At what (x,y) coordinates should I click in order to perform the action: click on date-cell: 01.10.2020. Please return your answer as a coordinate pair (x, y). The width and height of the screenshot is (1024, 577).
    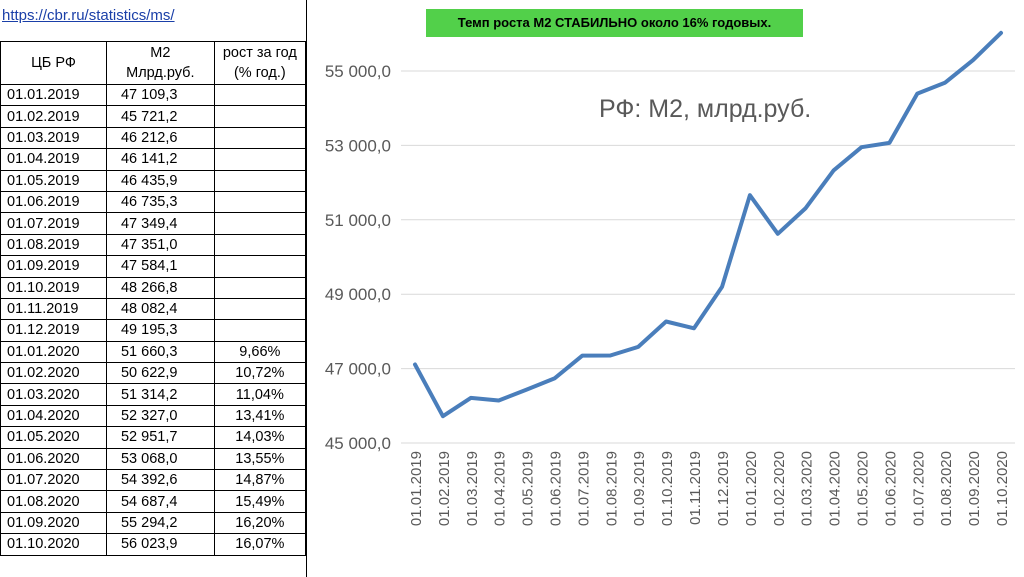
    Looking at the image, I should click on (53, 544).